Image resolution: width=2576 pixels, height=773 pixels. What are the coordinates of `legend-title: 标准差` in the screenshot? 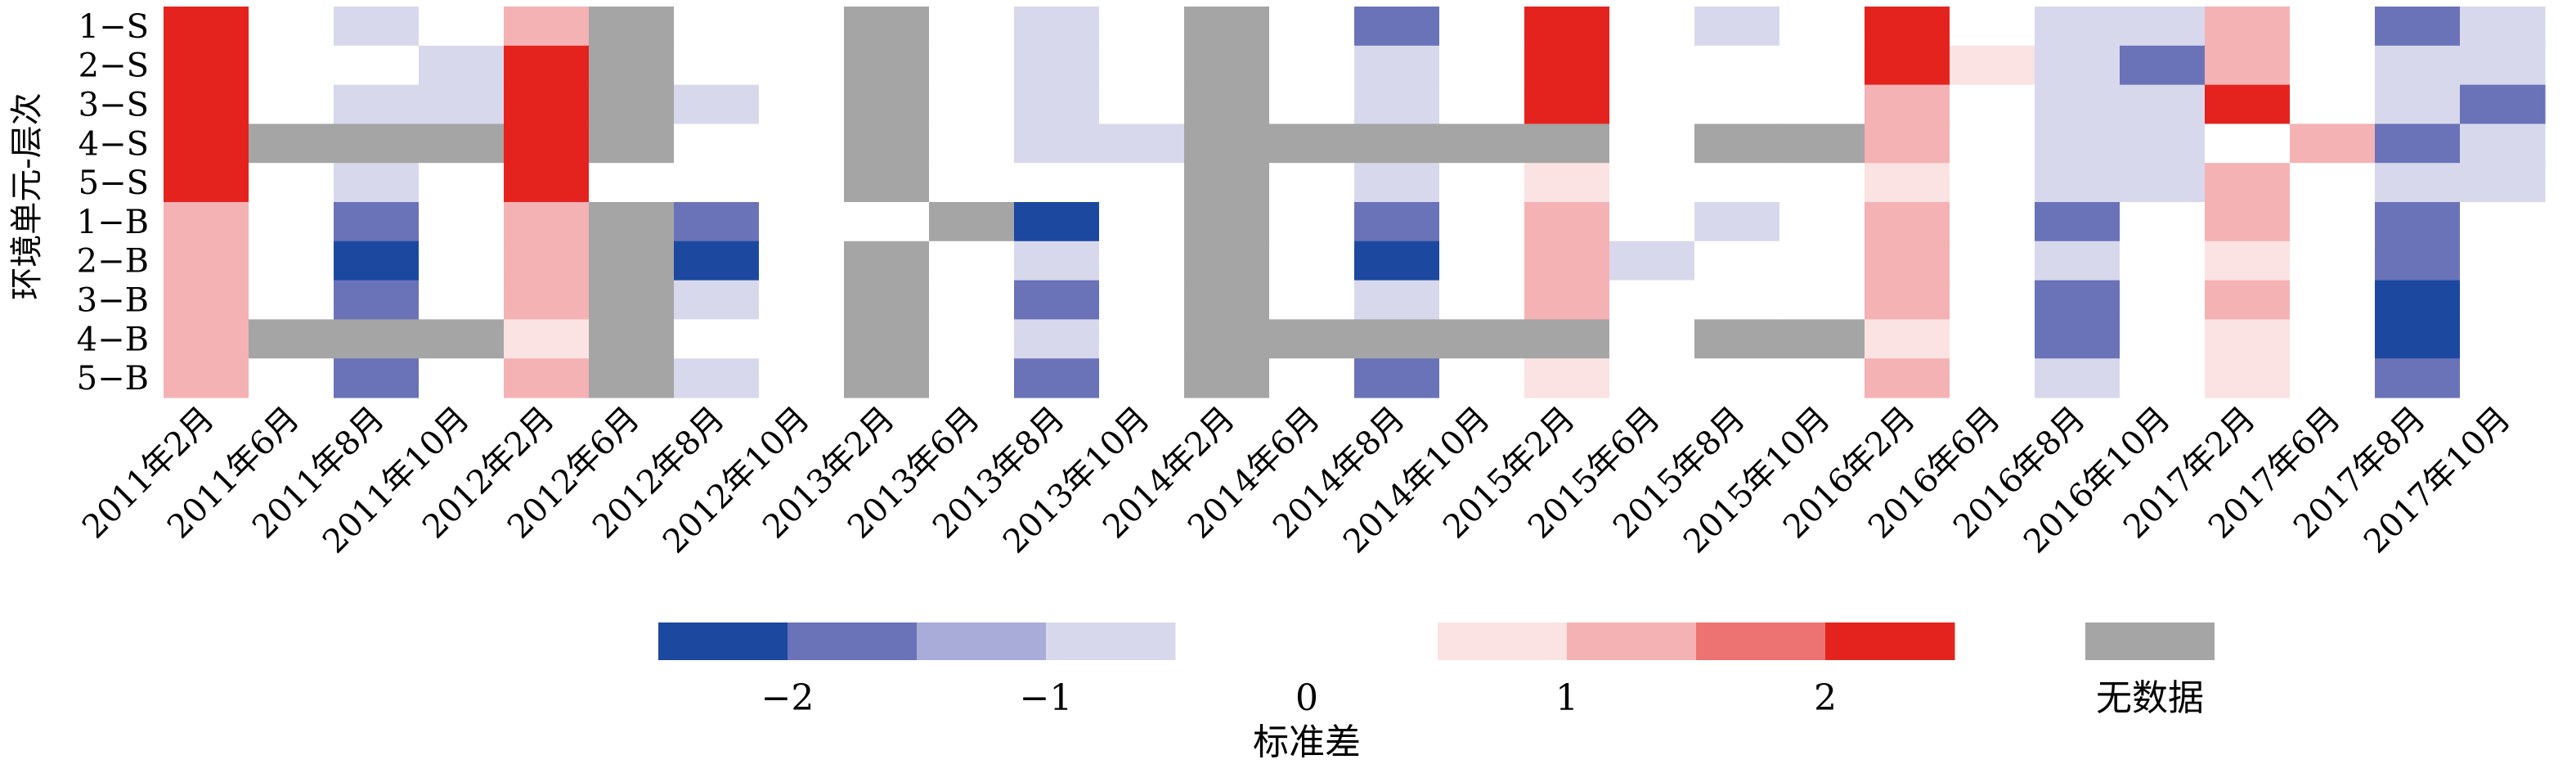 It's located at (1307, 742).